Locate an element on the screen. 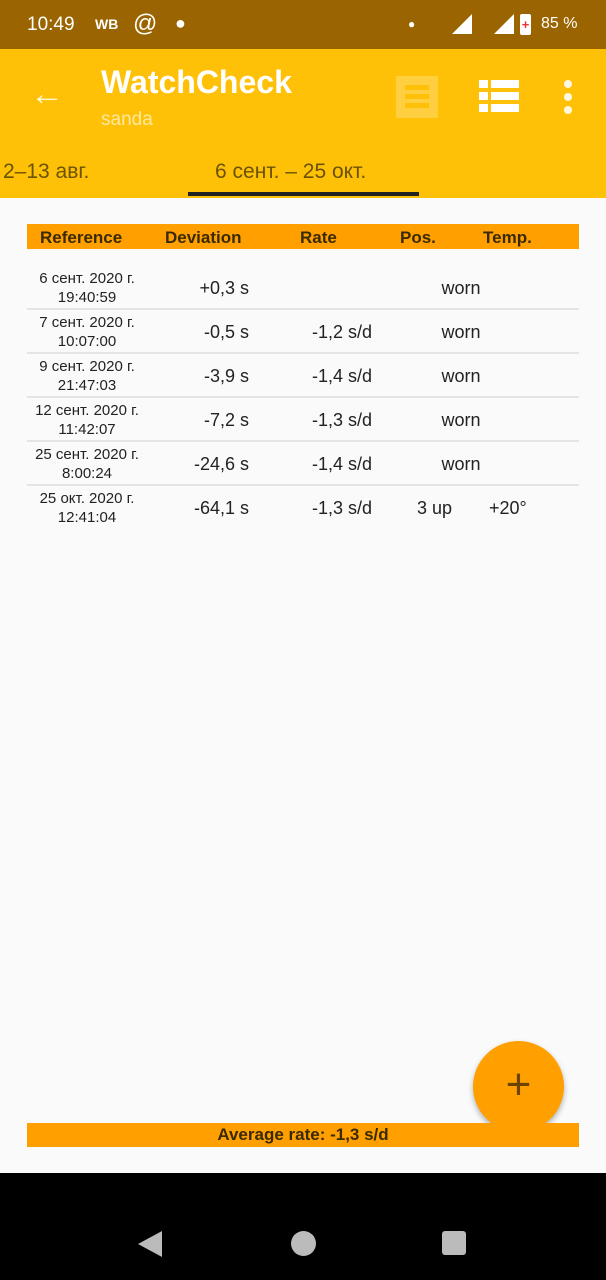  more-options-icon is located at coordinates (568, 97).